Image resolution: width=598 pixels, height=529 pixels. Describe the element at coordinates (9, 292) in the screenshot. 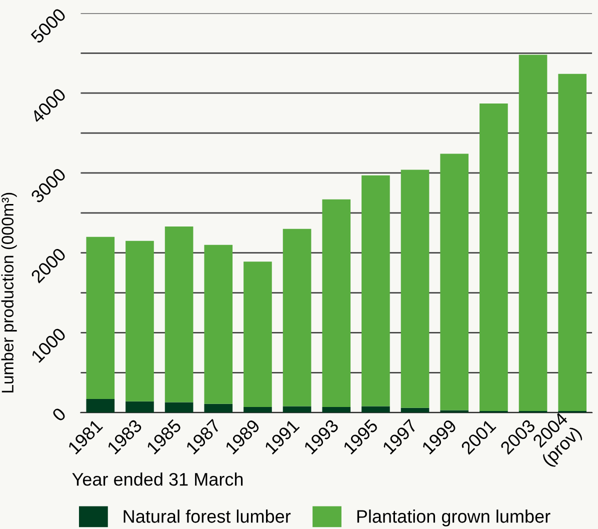

I see `y-axis-title: Lumber production (000m³)` at that location.